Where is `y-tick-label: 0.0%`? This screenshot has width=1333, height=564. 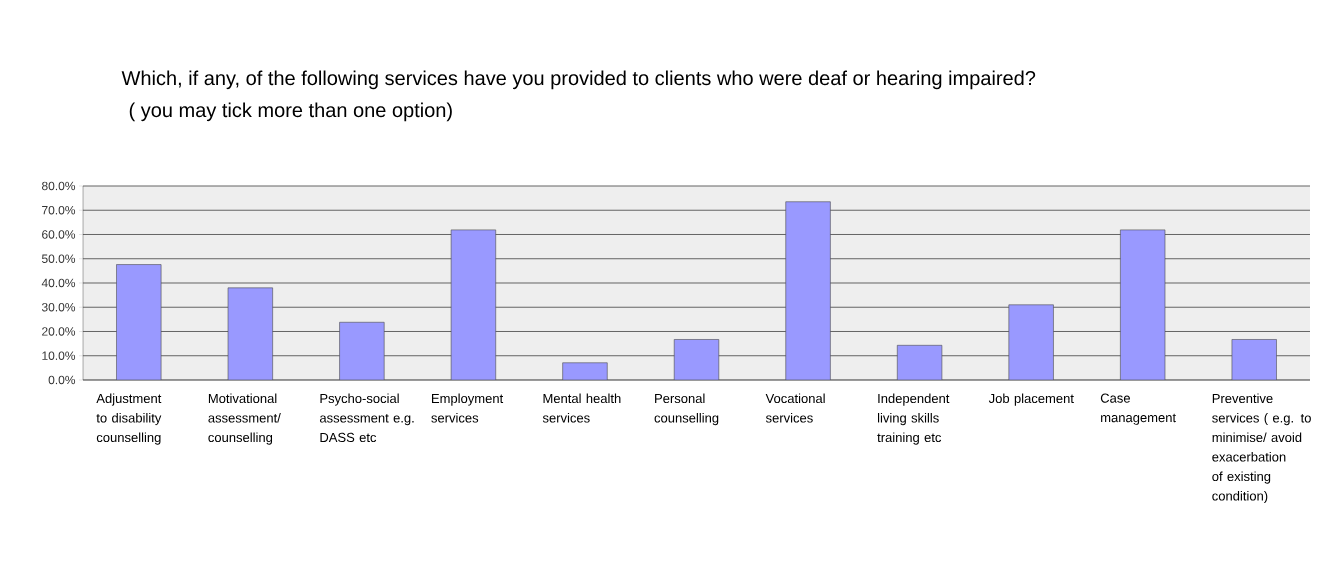 y-tick-label: 0.0% is located at coordinates (62, 380).